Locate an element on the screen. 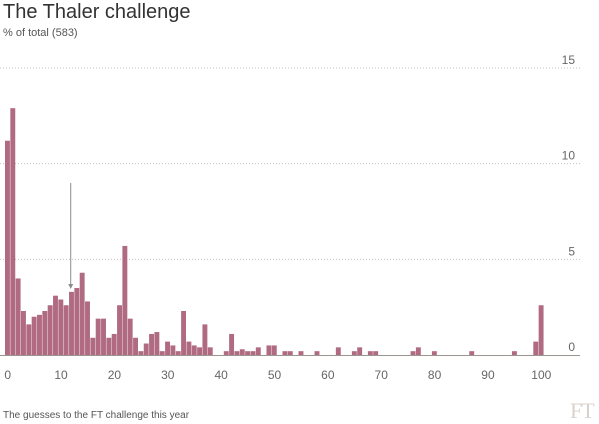 The height and width of the screenshot is (424, 599). x-tick-label-60: 60 is located at coordinates (328, 375).